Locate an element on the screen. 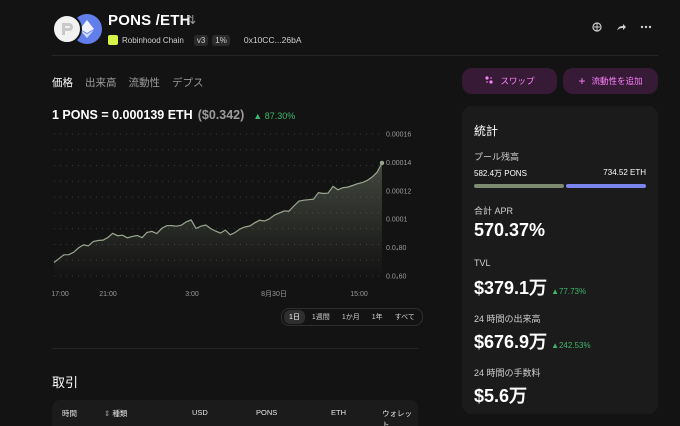  price-summary: 1 PONS = 0.000139 ETH ($0.342) ▲ 87.30% is located at coordinates (173, 115).